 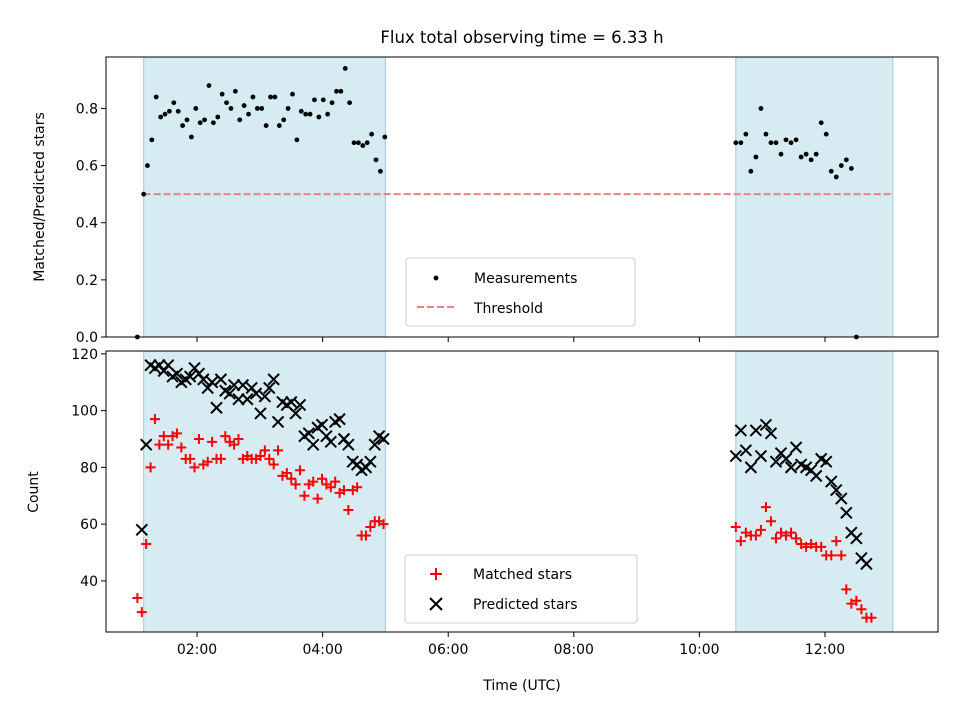 I want to click on matched-stars-legend-marker, so click(x=436, y=574).